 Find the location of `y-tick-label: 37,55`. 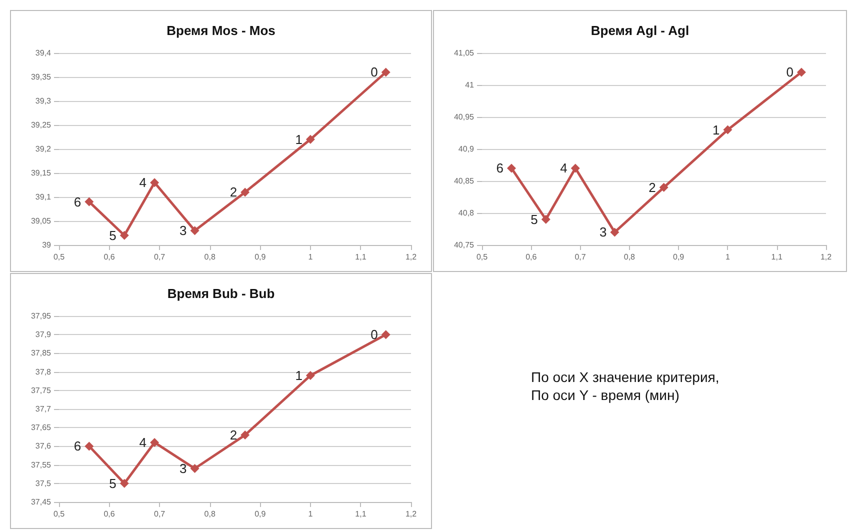

y-tick-label: 37,55 is located at coordinates (41, 465).